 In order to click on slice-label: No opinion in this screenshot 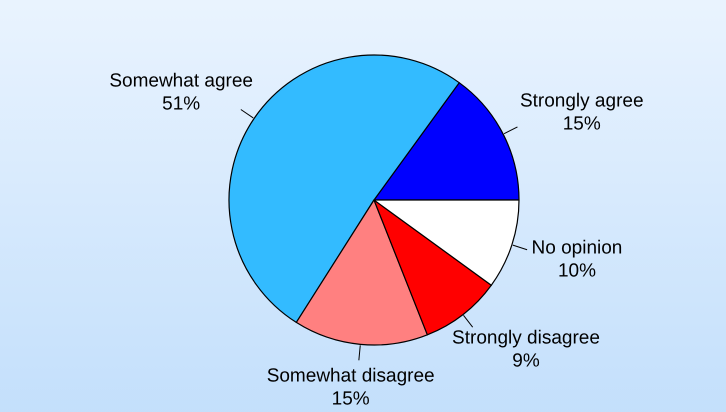, I will do `click(577, 247)`.